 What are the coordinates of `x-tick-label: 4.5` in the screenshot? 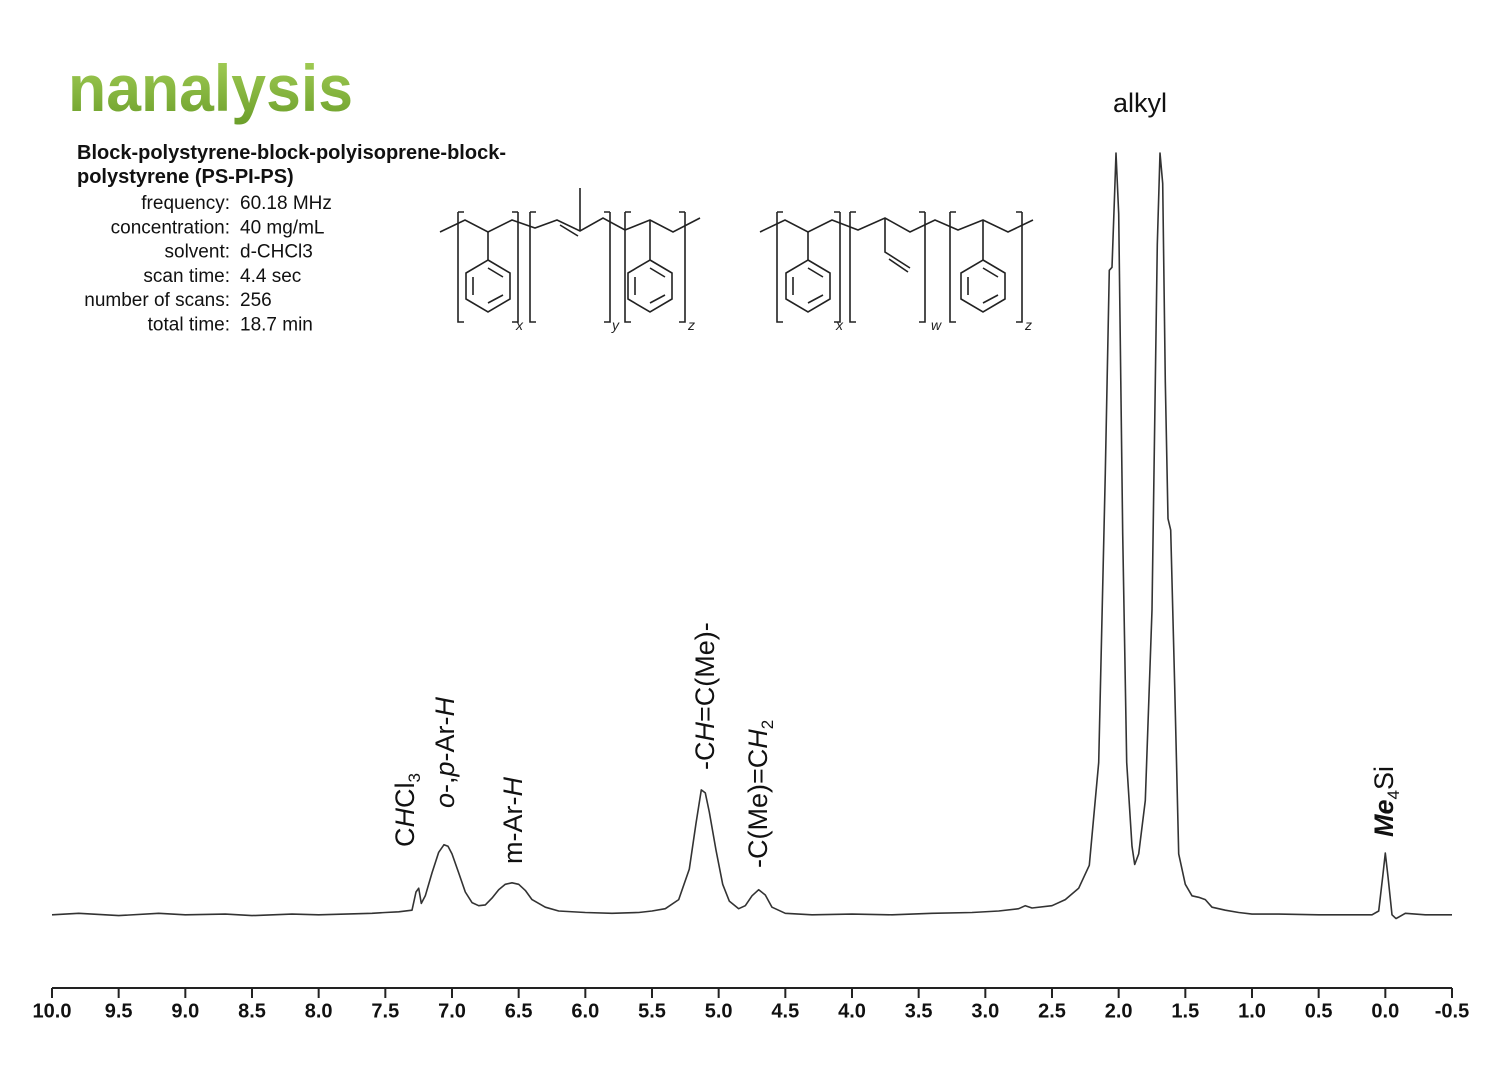 It's located at (785, 1011).